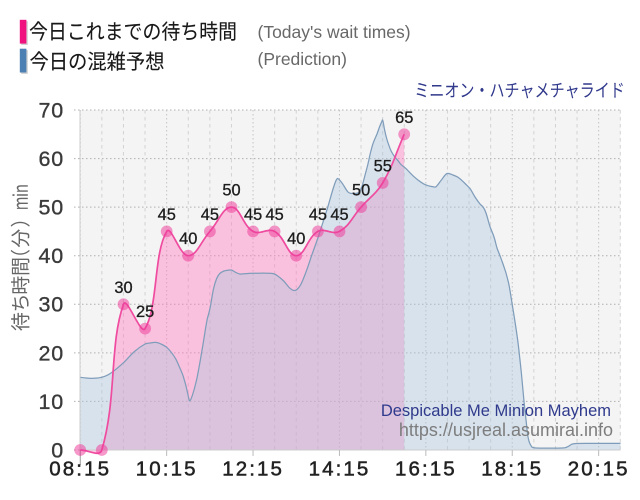  I want to click on svg-text: 18:15, so click(512, 469).